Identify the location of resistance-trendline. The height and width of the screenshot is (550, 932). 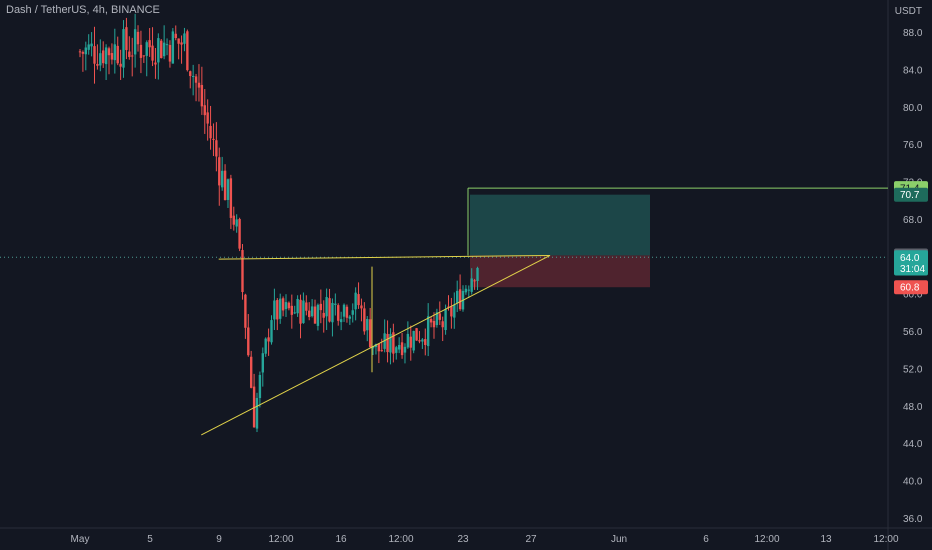
(384, 257).